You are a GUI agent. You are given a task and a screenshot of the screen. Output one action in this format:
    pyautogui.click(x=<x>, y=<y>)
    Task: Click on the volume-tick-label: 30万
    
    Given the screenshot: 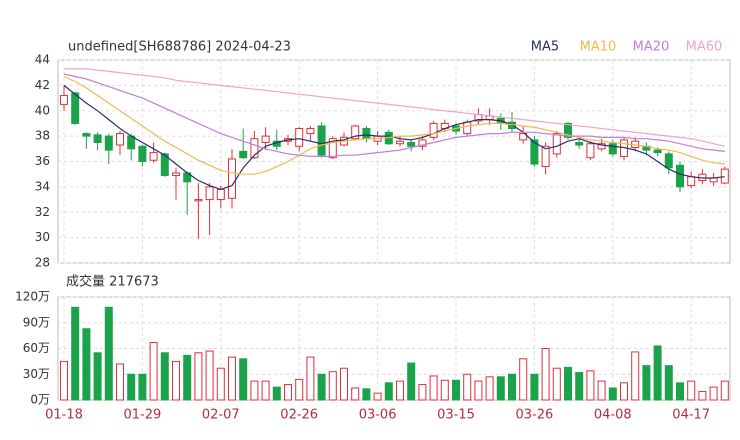 What is the action you would take?
    pyautogui.click(x=36, y=374)
    